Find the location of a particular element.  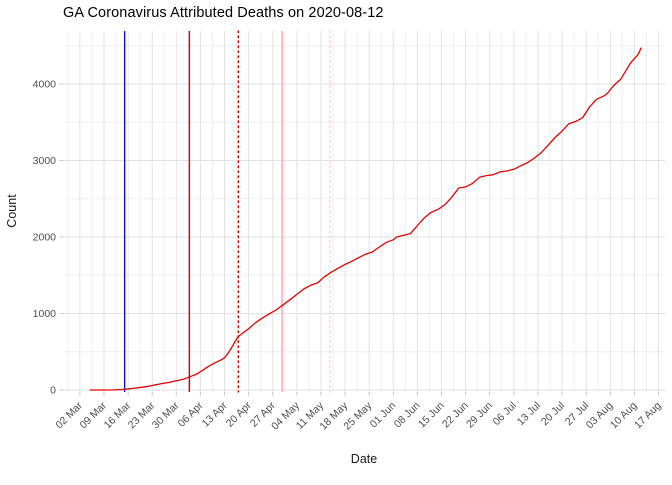

x-tick-label: 13 Jul is located at coordinates (529, 414).